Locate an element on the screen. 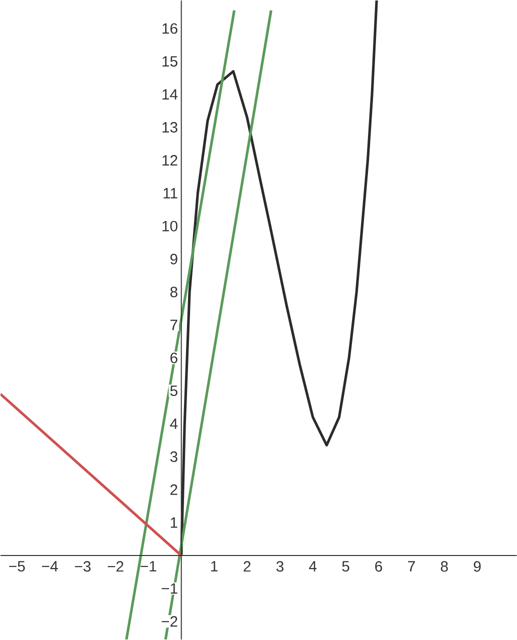  y-tick-label: 10 is located at coordinates (170, 226).